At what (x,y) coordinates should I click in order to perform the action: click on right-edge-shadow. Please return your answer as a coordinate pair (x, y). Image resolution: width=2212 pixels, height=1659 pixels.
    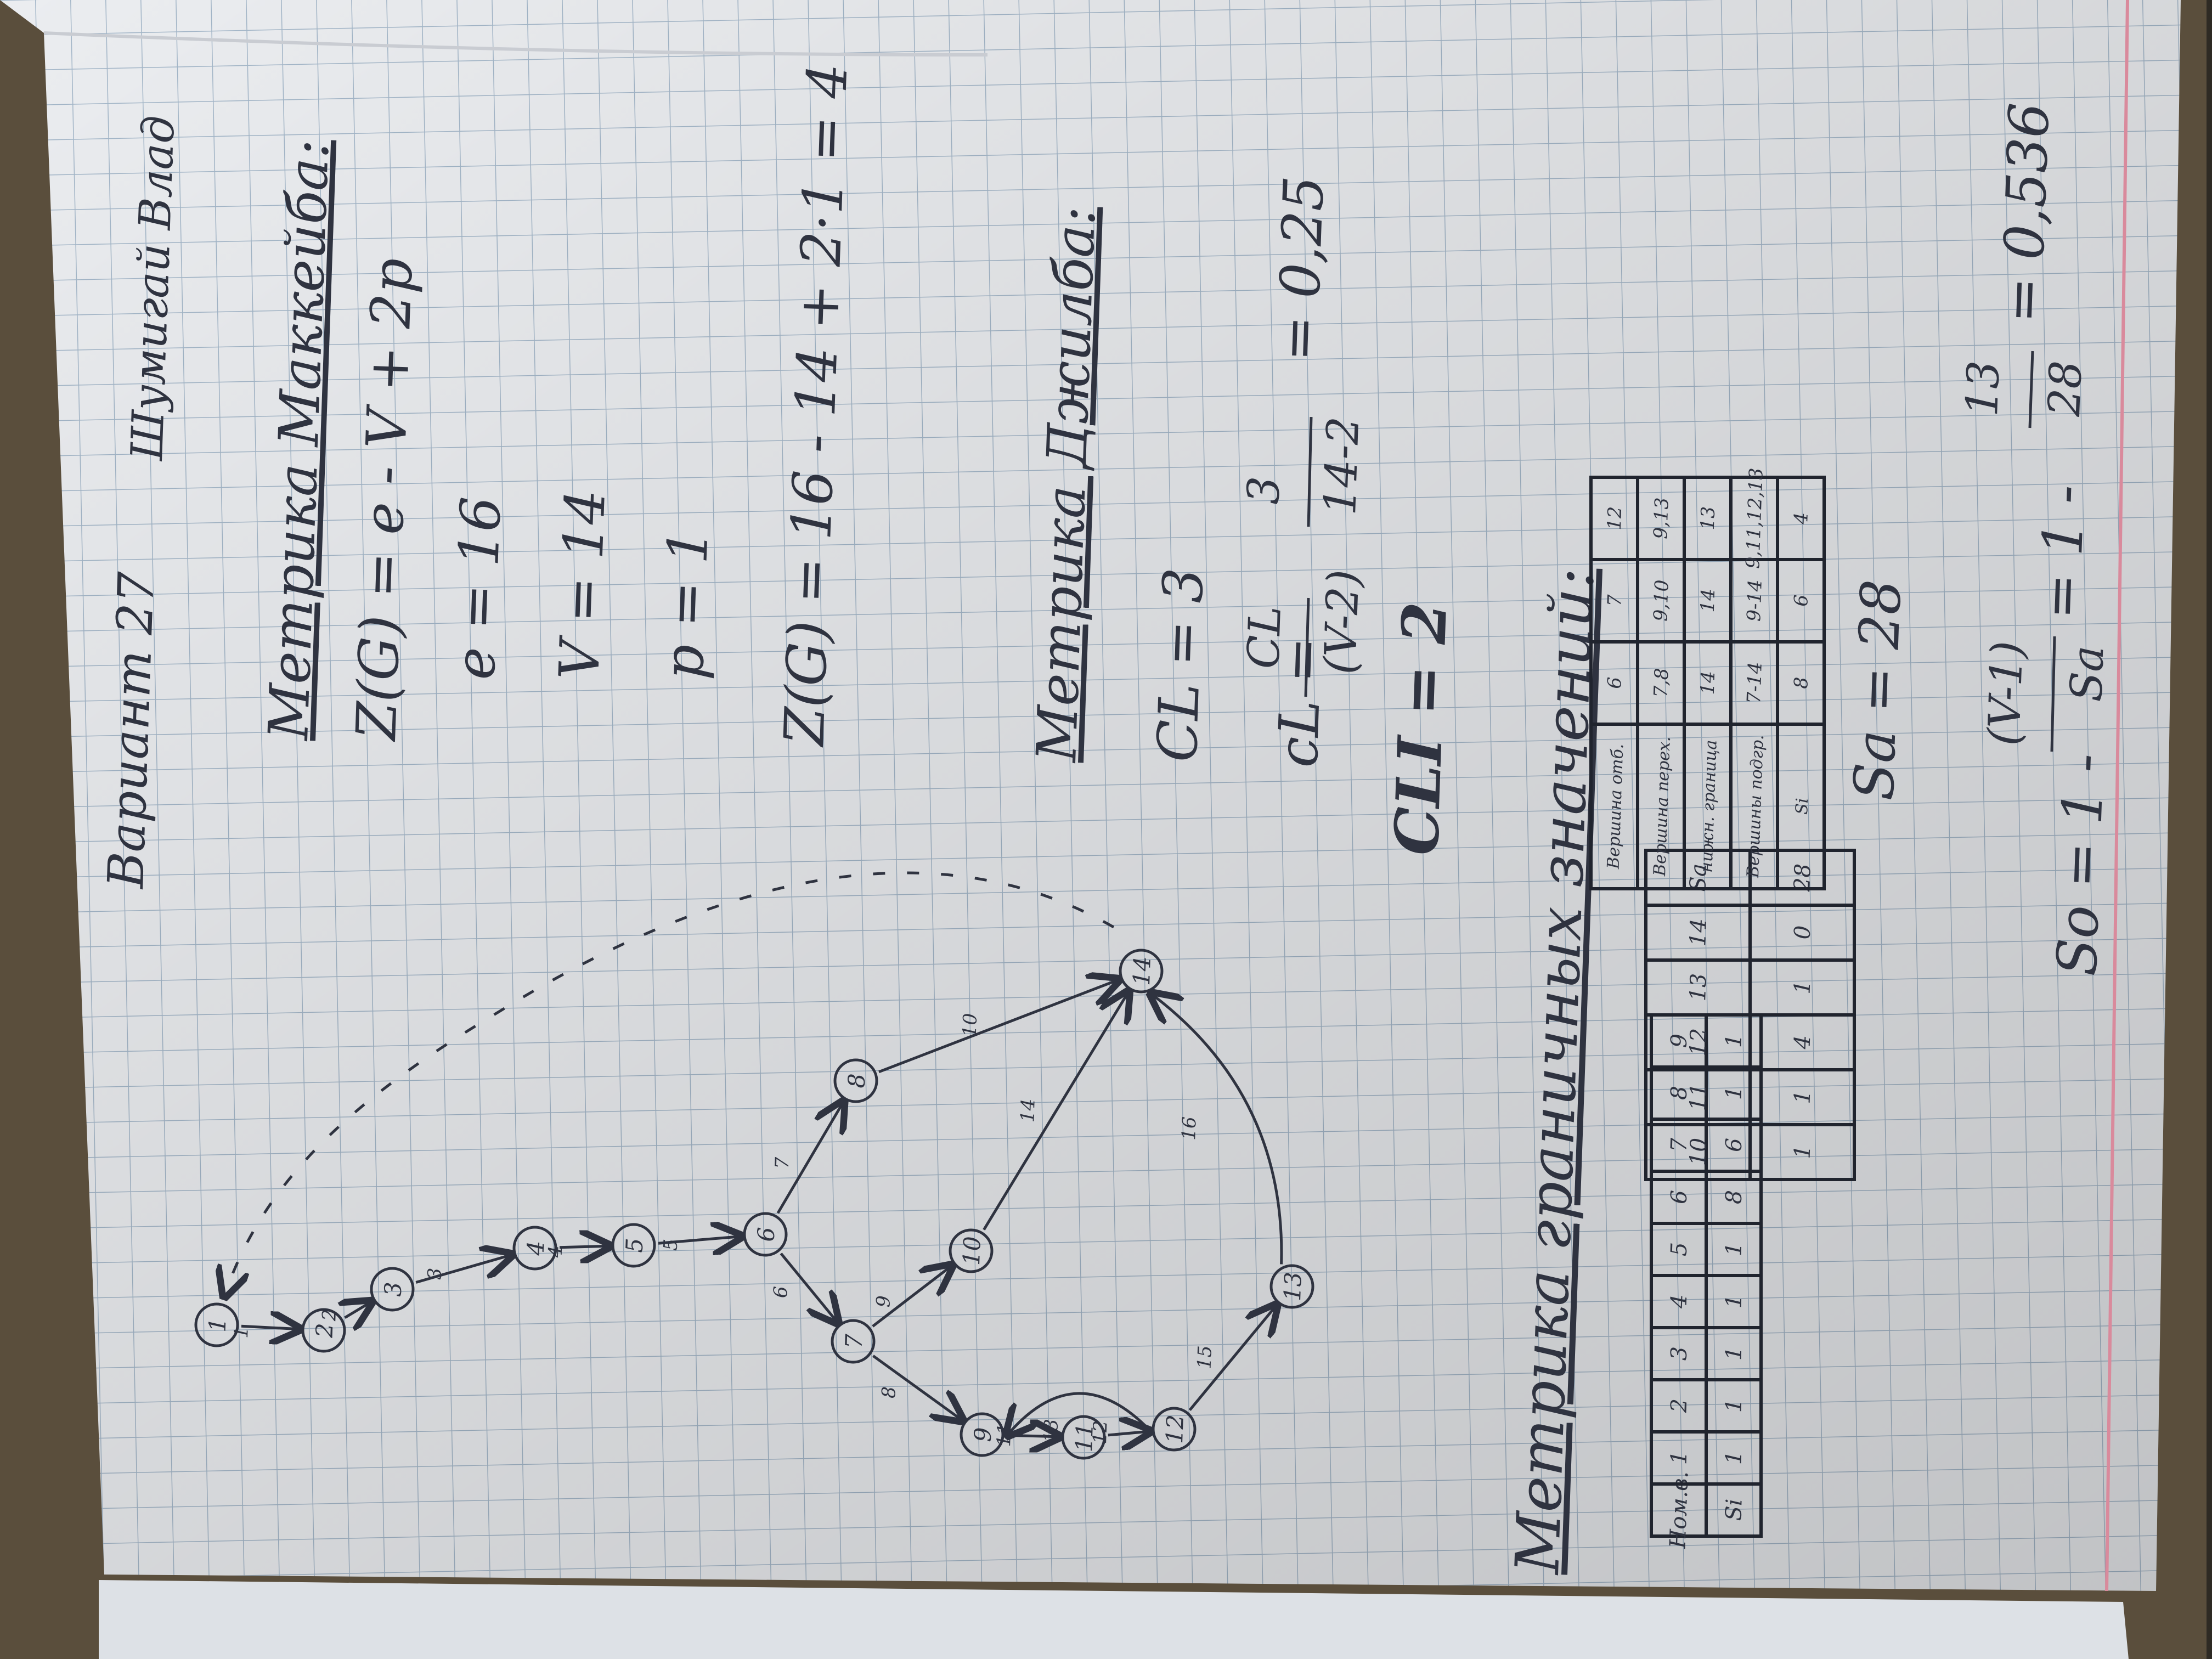
    Looking at the image, I should click on (2209, 830).